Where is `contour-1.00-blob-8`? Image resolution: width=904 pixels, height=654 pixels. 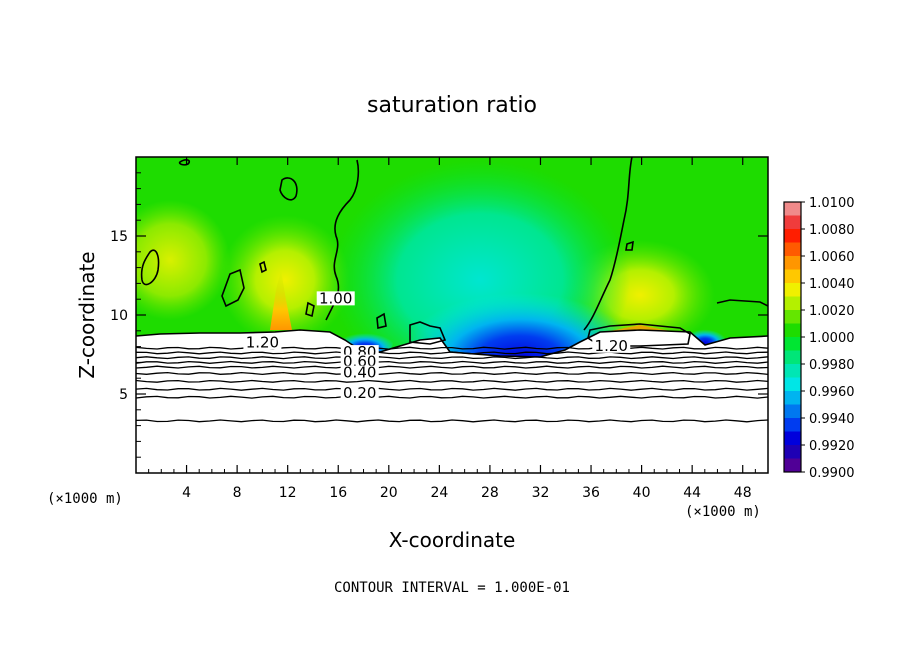
contour-1.00-blob-8 is located at coordinates (381, 321).